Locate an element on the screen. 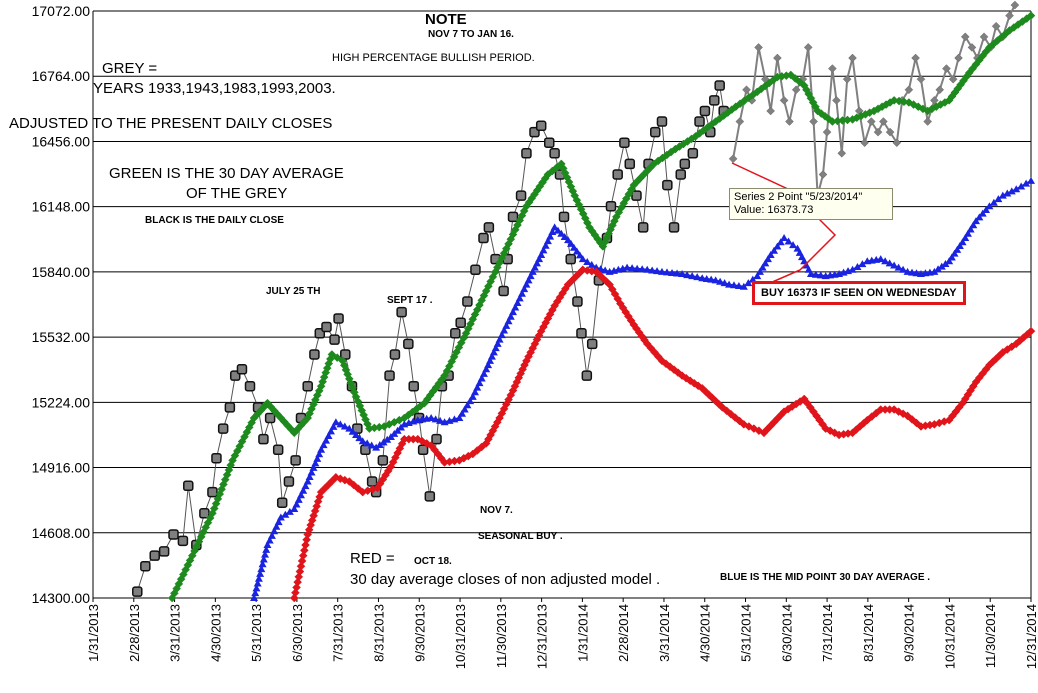  x-tick-label: 8/31/2014 is located at coordinates (868, 633).